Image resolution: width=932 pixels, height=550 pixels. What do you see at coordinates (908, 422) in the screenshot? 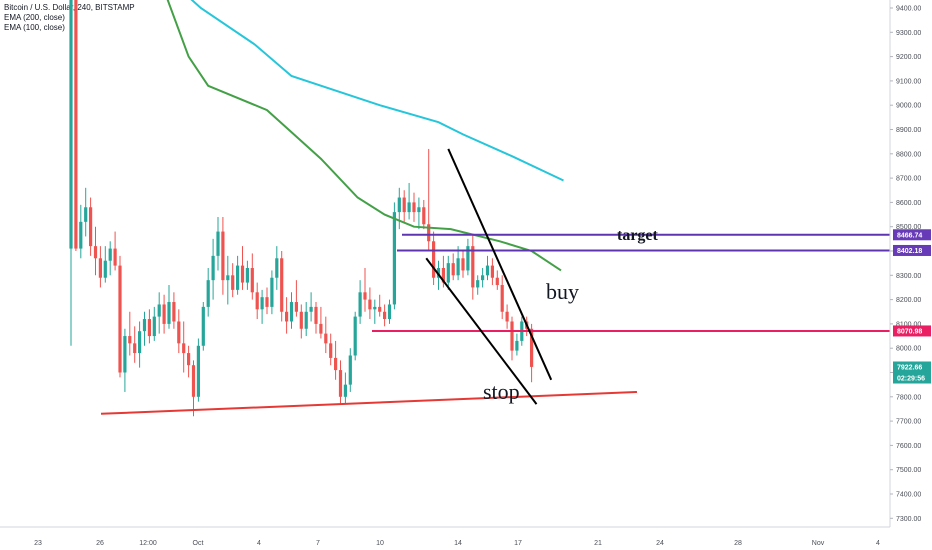
I see `price-tick-label: 7700.00` at bounding box center [908, 422].